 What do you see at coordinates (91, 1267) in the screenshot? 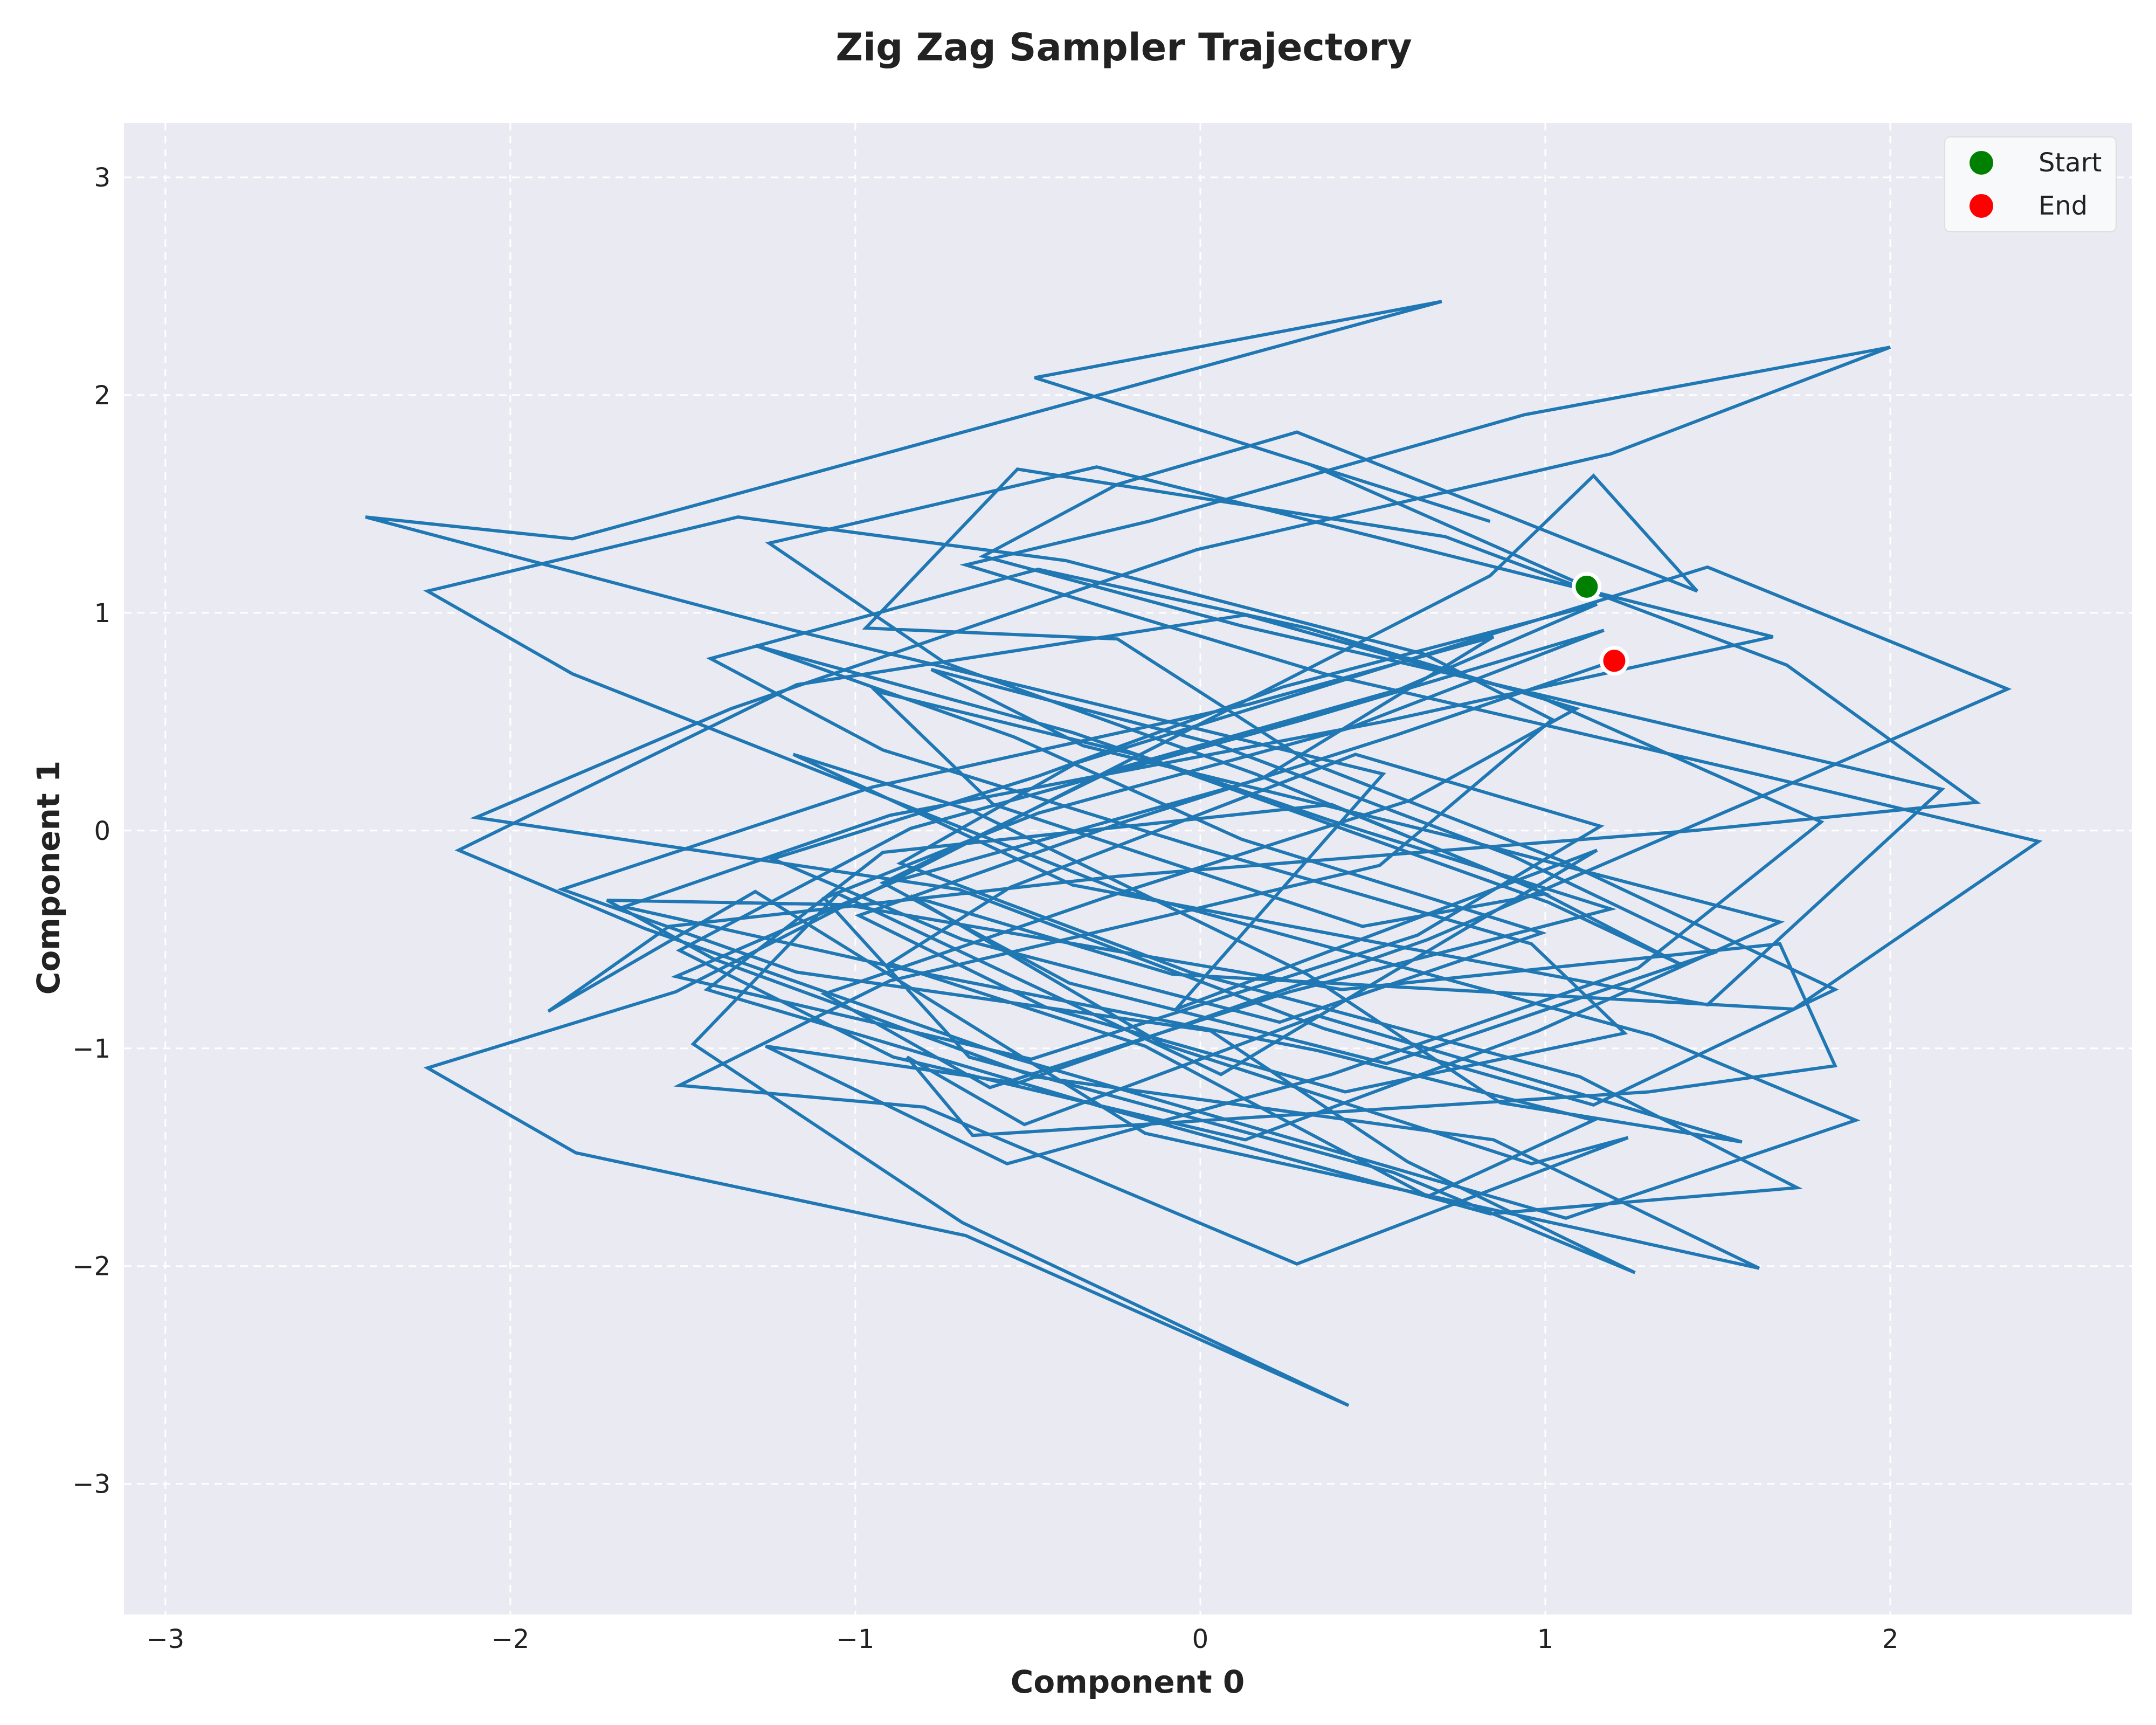
I see `y-tick-label: −2` at bounding box center [91, 1267].